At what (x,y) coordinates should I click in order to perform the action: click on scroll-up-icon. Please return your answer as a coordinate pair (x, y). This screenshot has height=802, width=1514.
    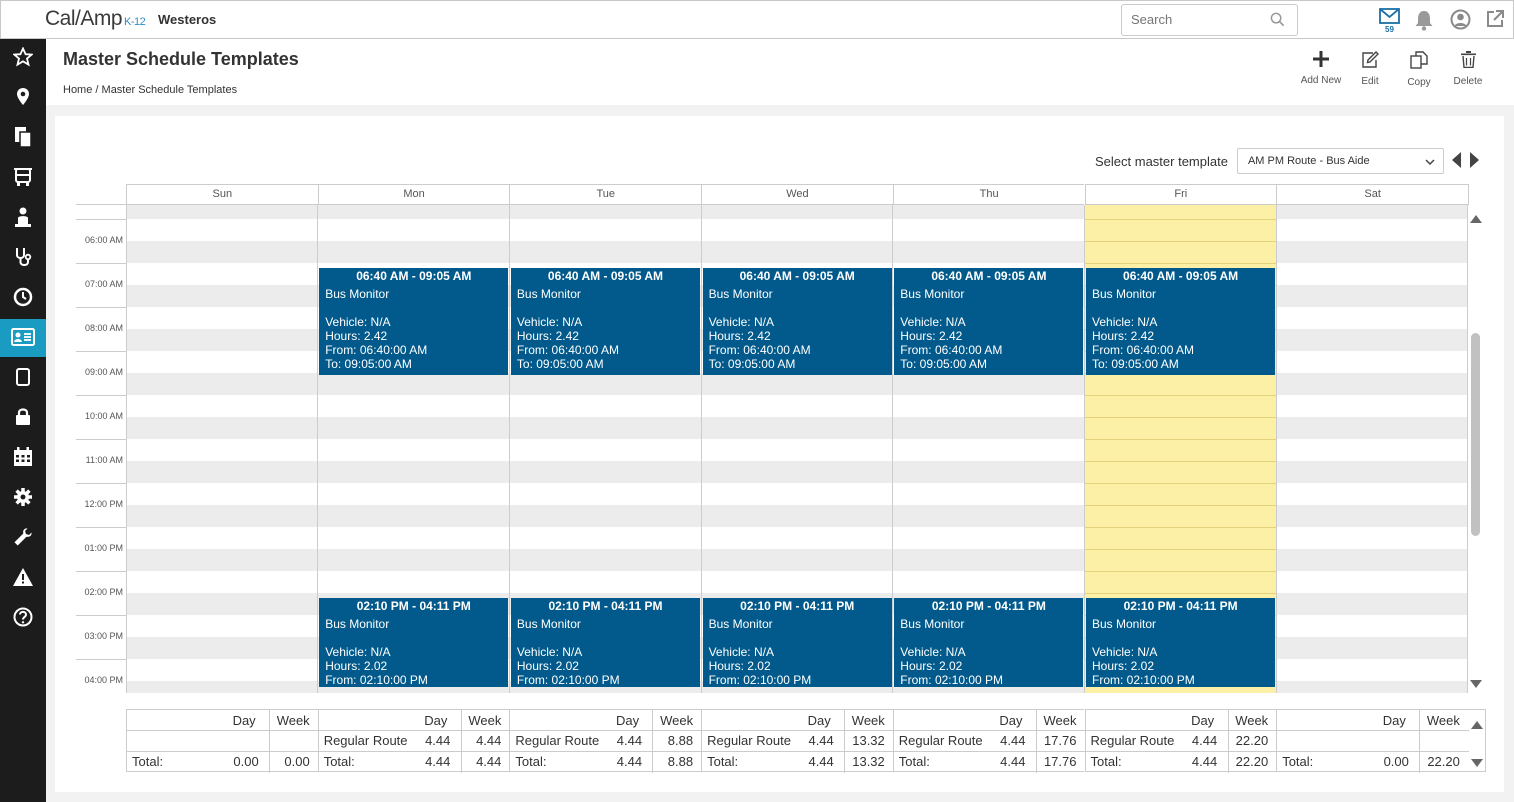
    Looking at the image, I should click on (1476, 219).